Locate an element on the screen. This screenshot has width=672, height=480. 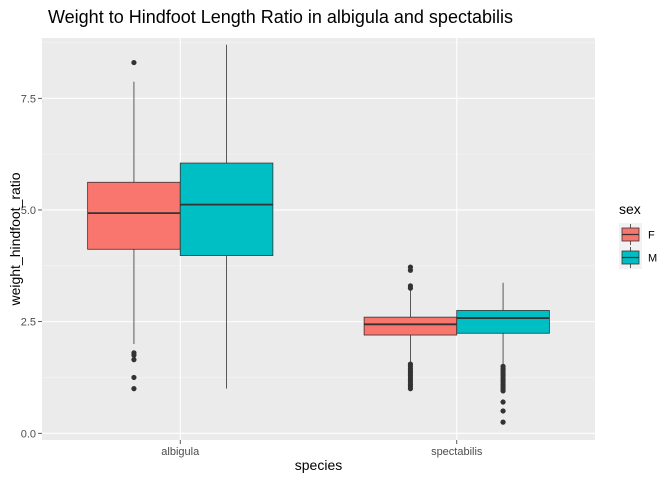
box-M-spectabilis is located at coordinates (503, 353).